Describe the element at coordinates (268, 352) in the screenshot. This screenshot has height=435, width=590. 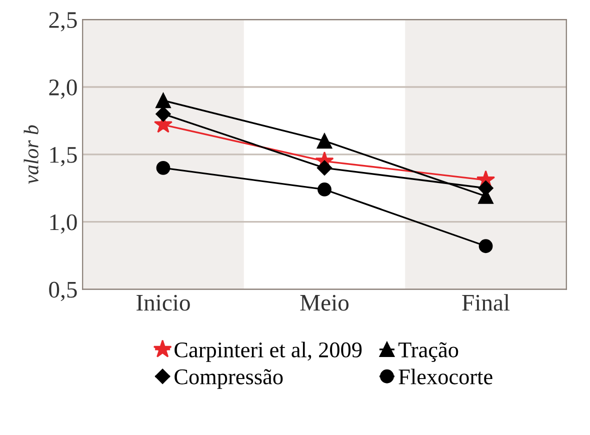
I see `legend-label: Carpinteri et al, 2009` at that location.